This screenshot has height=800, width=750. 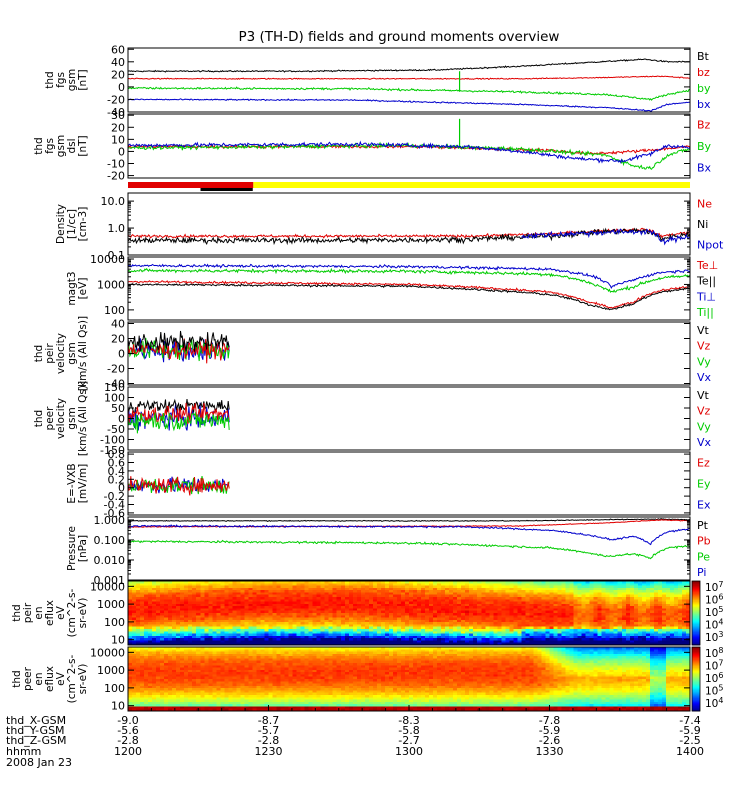 I want to click on colorbar-label-peer_spec-2: 10⁶, so click(x=714, y=678).